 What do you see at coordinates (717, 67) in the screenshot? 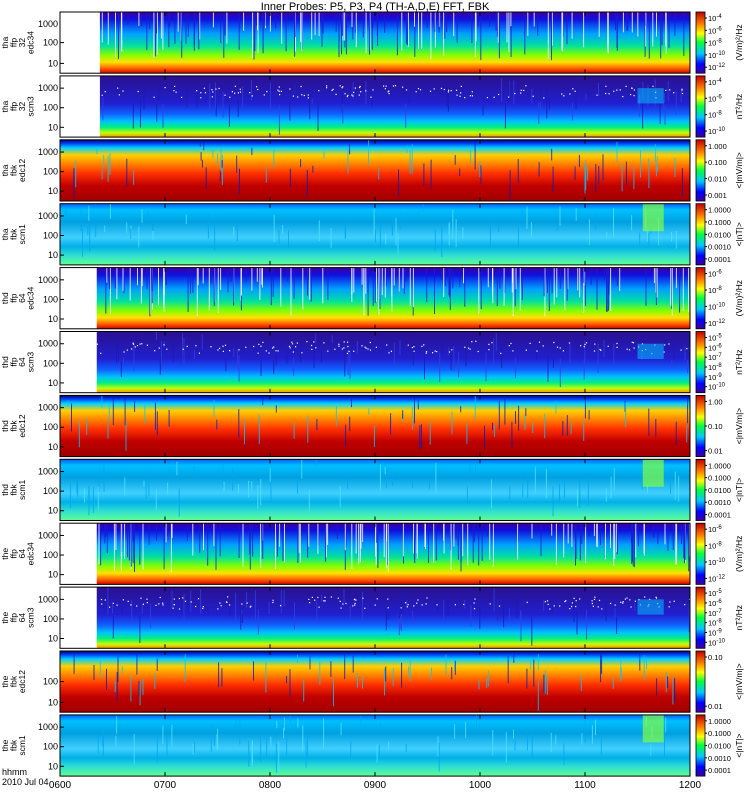
I see `colorbar-tick-label: 10-12` at bounding box center [717, 67].